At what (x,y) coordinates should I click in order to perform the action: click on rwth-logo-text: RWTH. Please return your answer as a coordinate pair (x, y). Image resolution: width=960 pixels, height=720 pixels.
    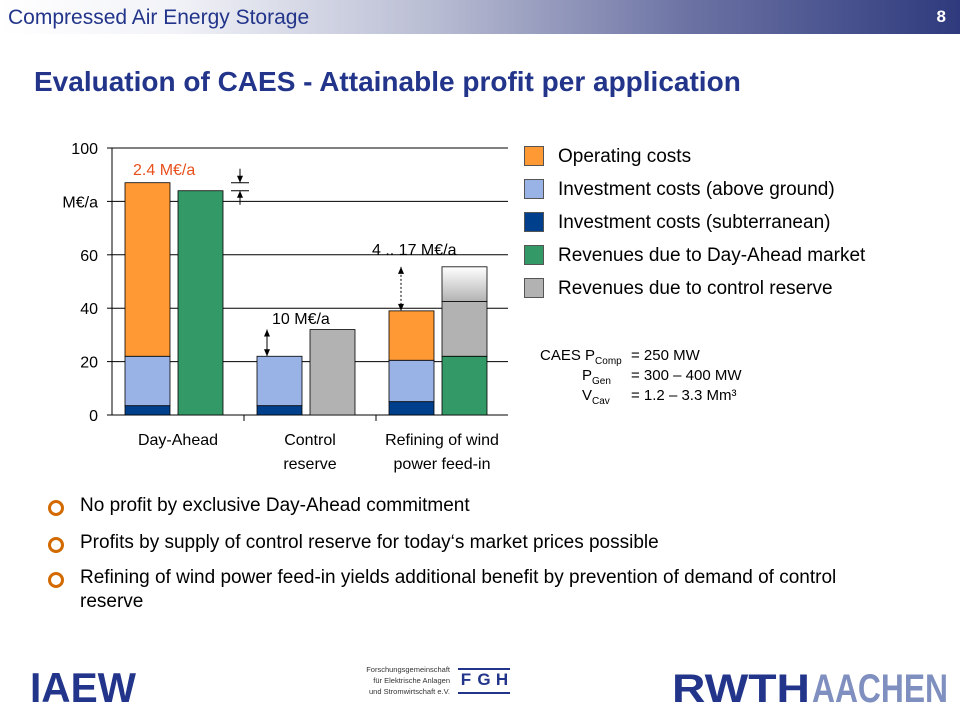
    Looking at the image, I should click on (741, 686).